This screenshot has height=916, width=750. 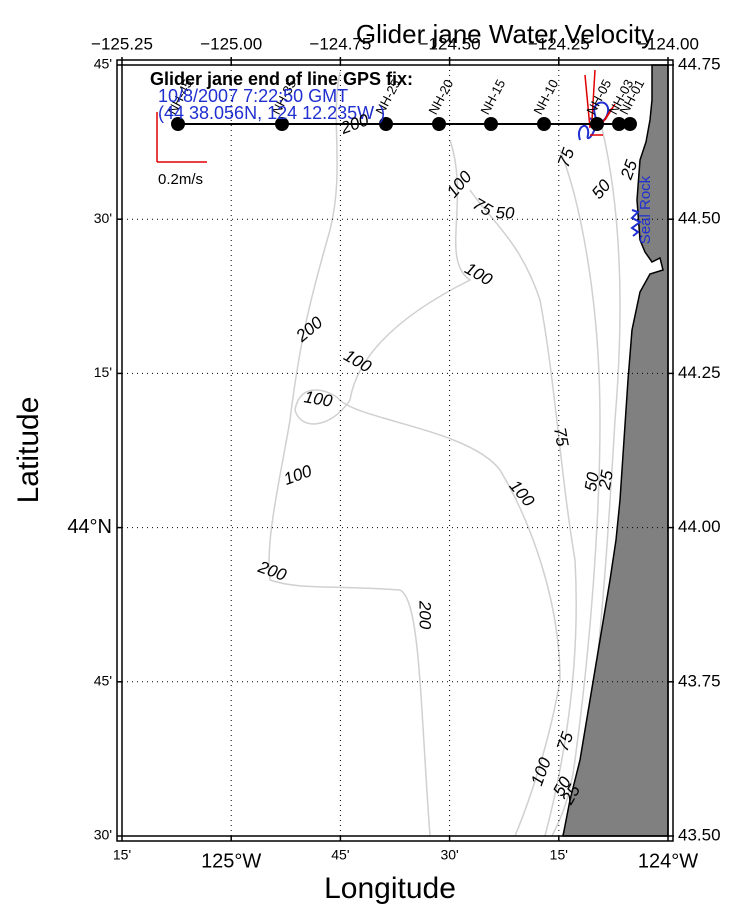 What do you see at coordinates (668, 43) in the screenshot?
I see `top-tick-label: −124.00` at bounding box center [668, 43].